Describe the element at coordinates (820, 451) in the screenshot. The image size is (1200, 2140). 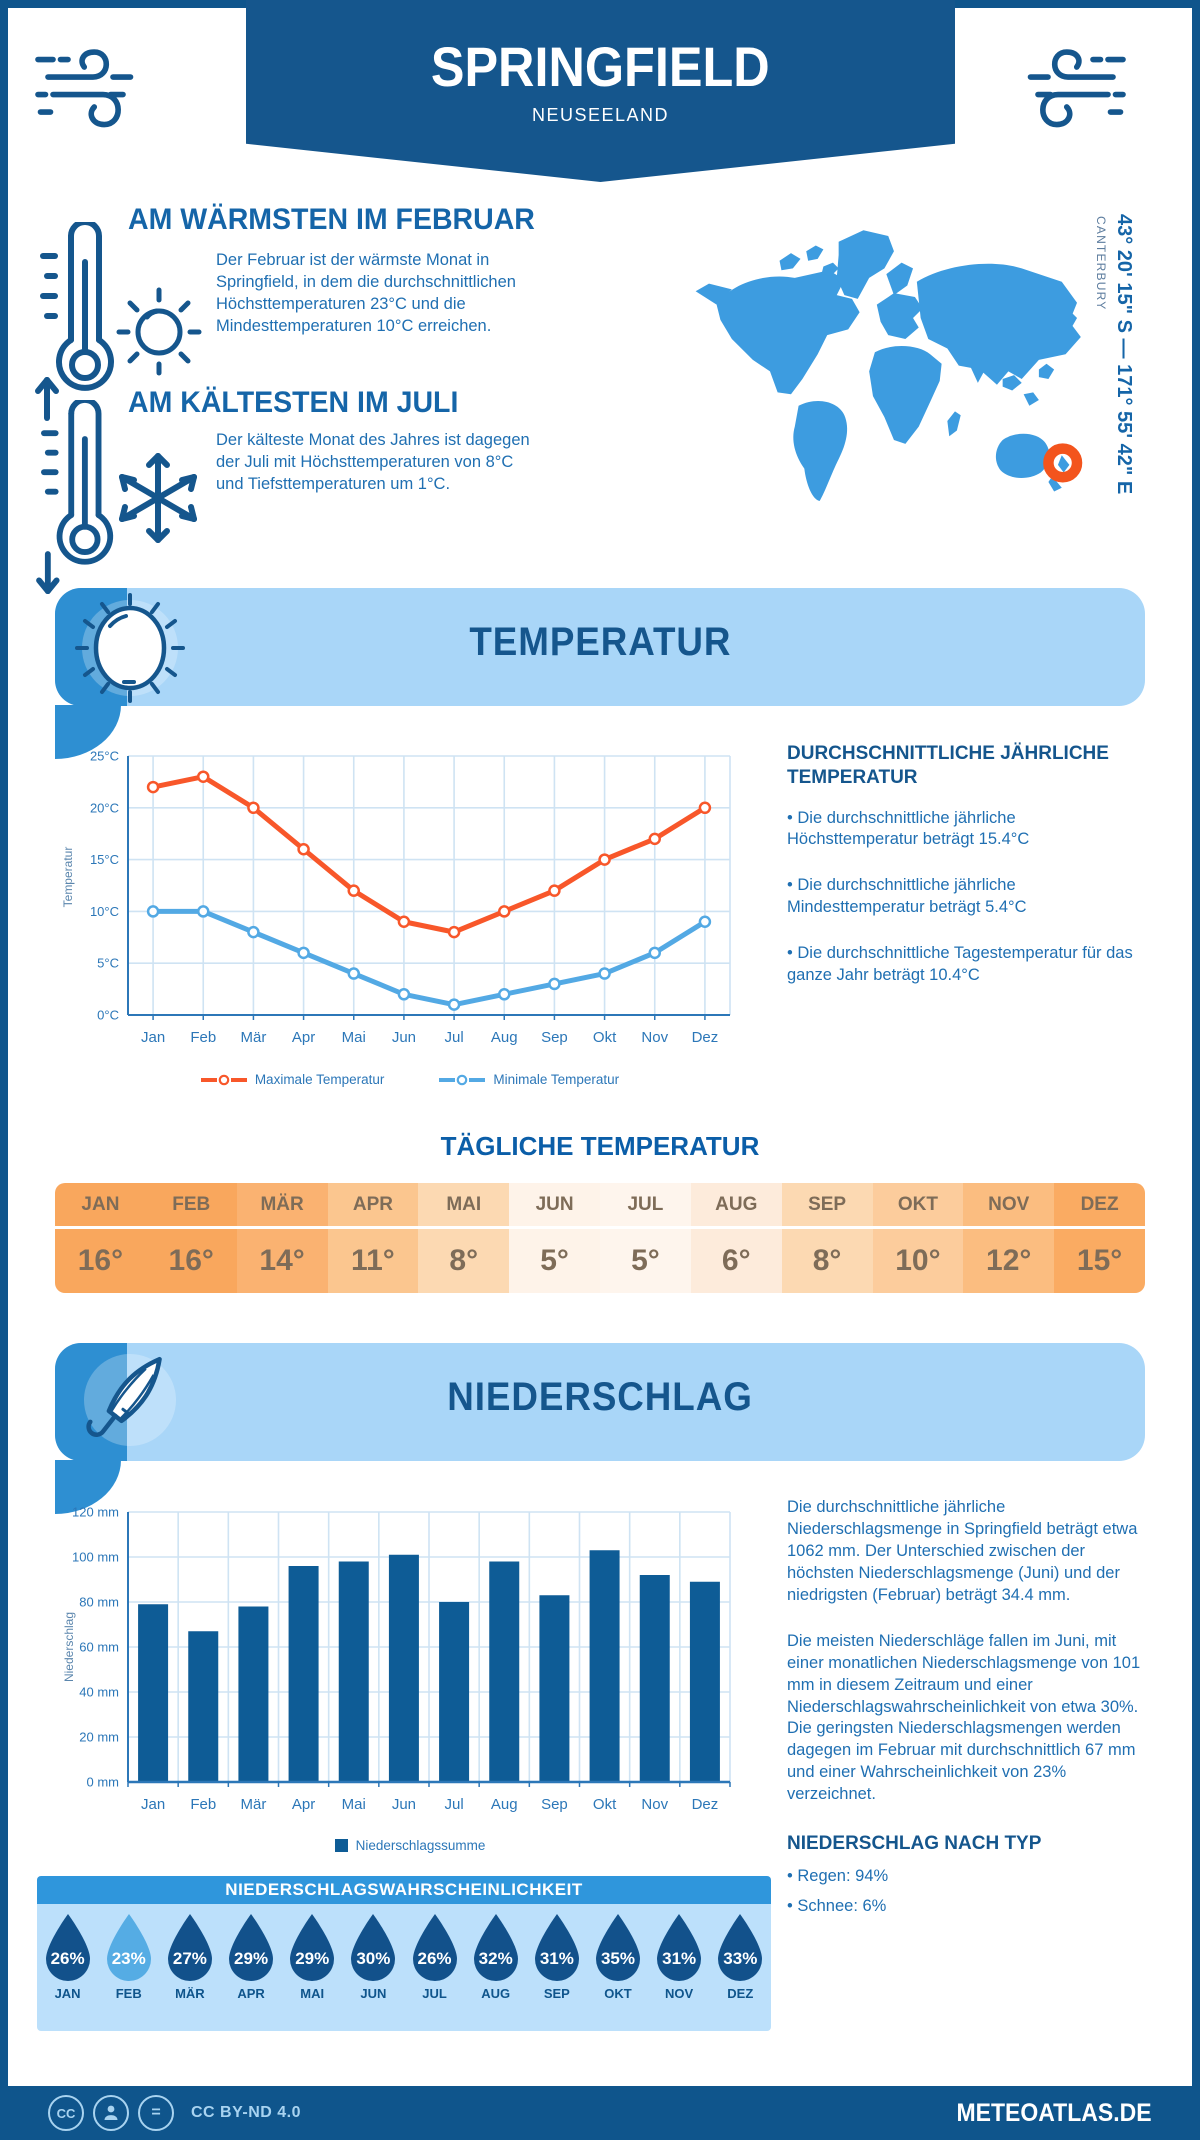
I see `map-south-america` at that location.